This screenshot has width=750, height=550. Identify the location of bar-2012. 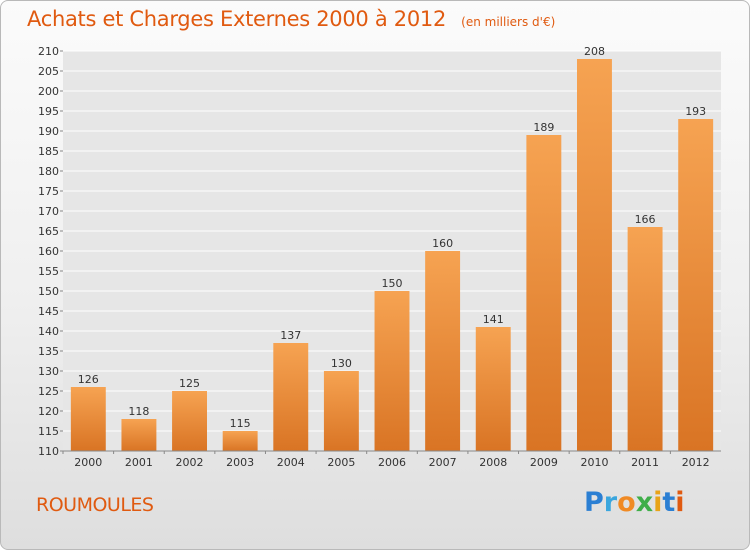
(696, 285).